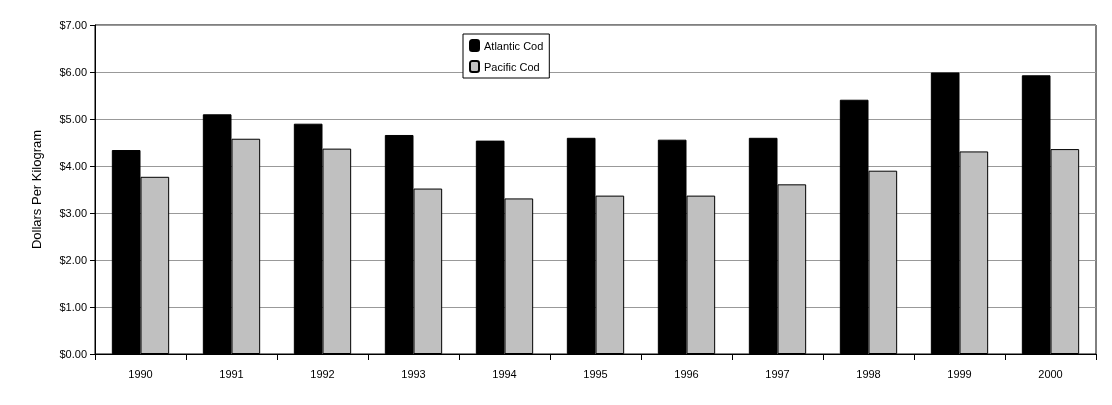 This screenshot has width=1112, height=405. What do you see at coordinates (73, 25) in the screenshot?
I see `y-tick-label: $7.00` at bounding box center [73, 25].